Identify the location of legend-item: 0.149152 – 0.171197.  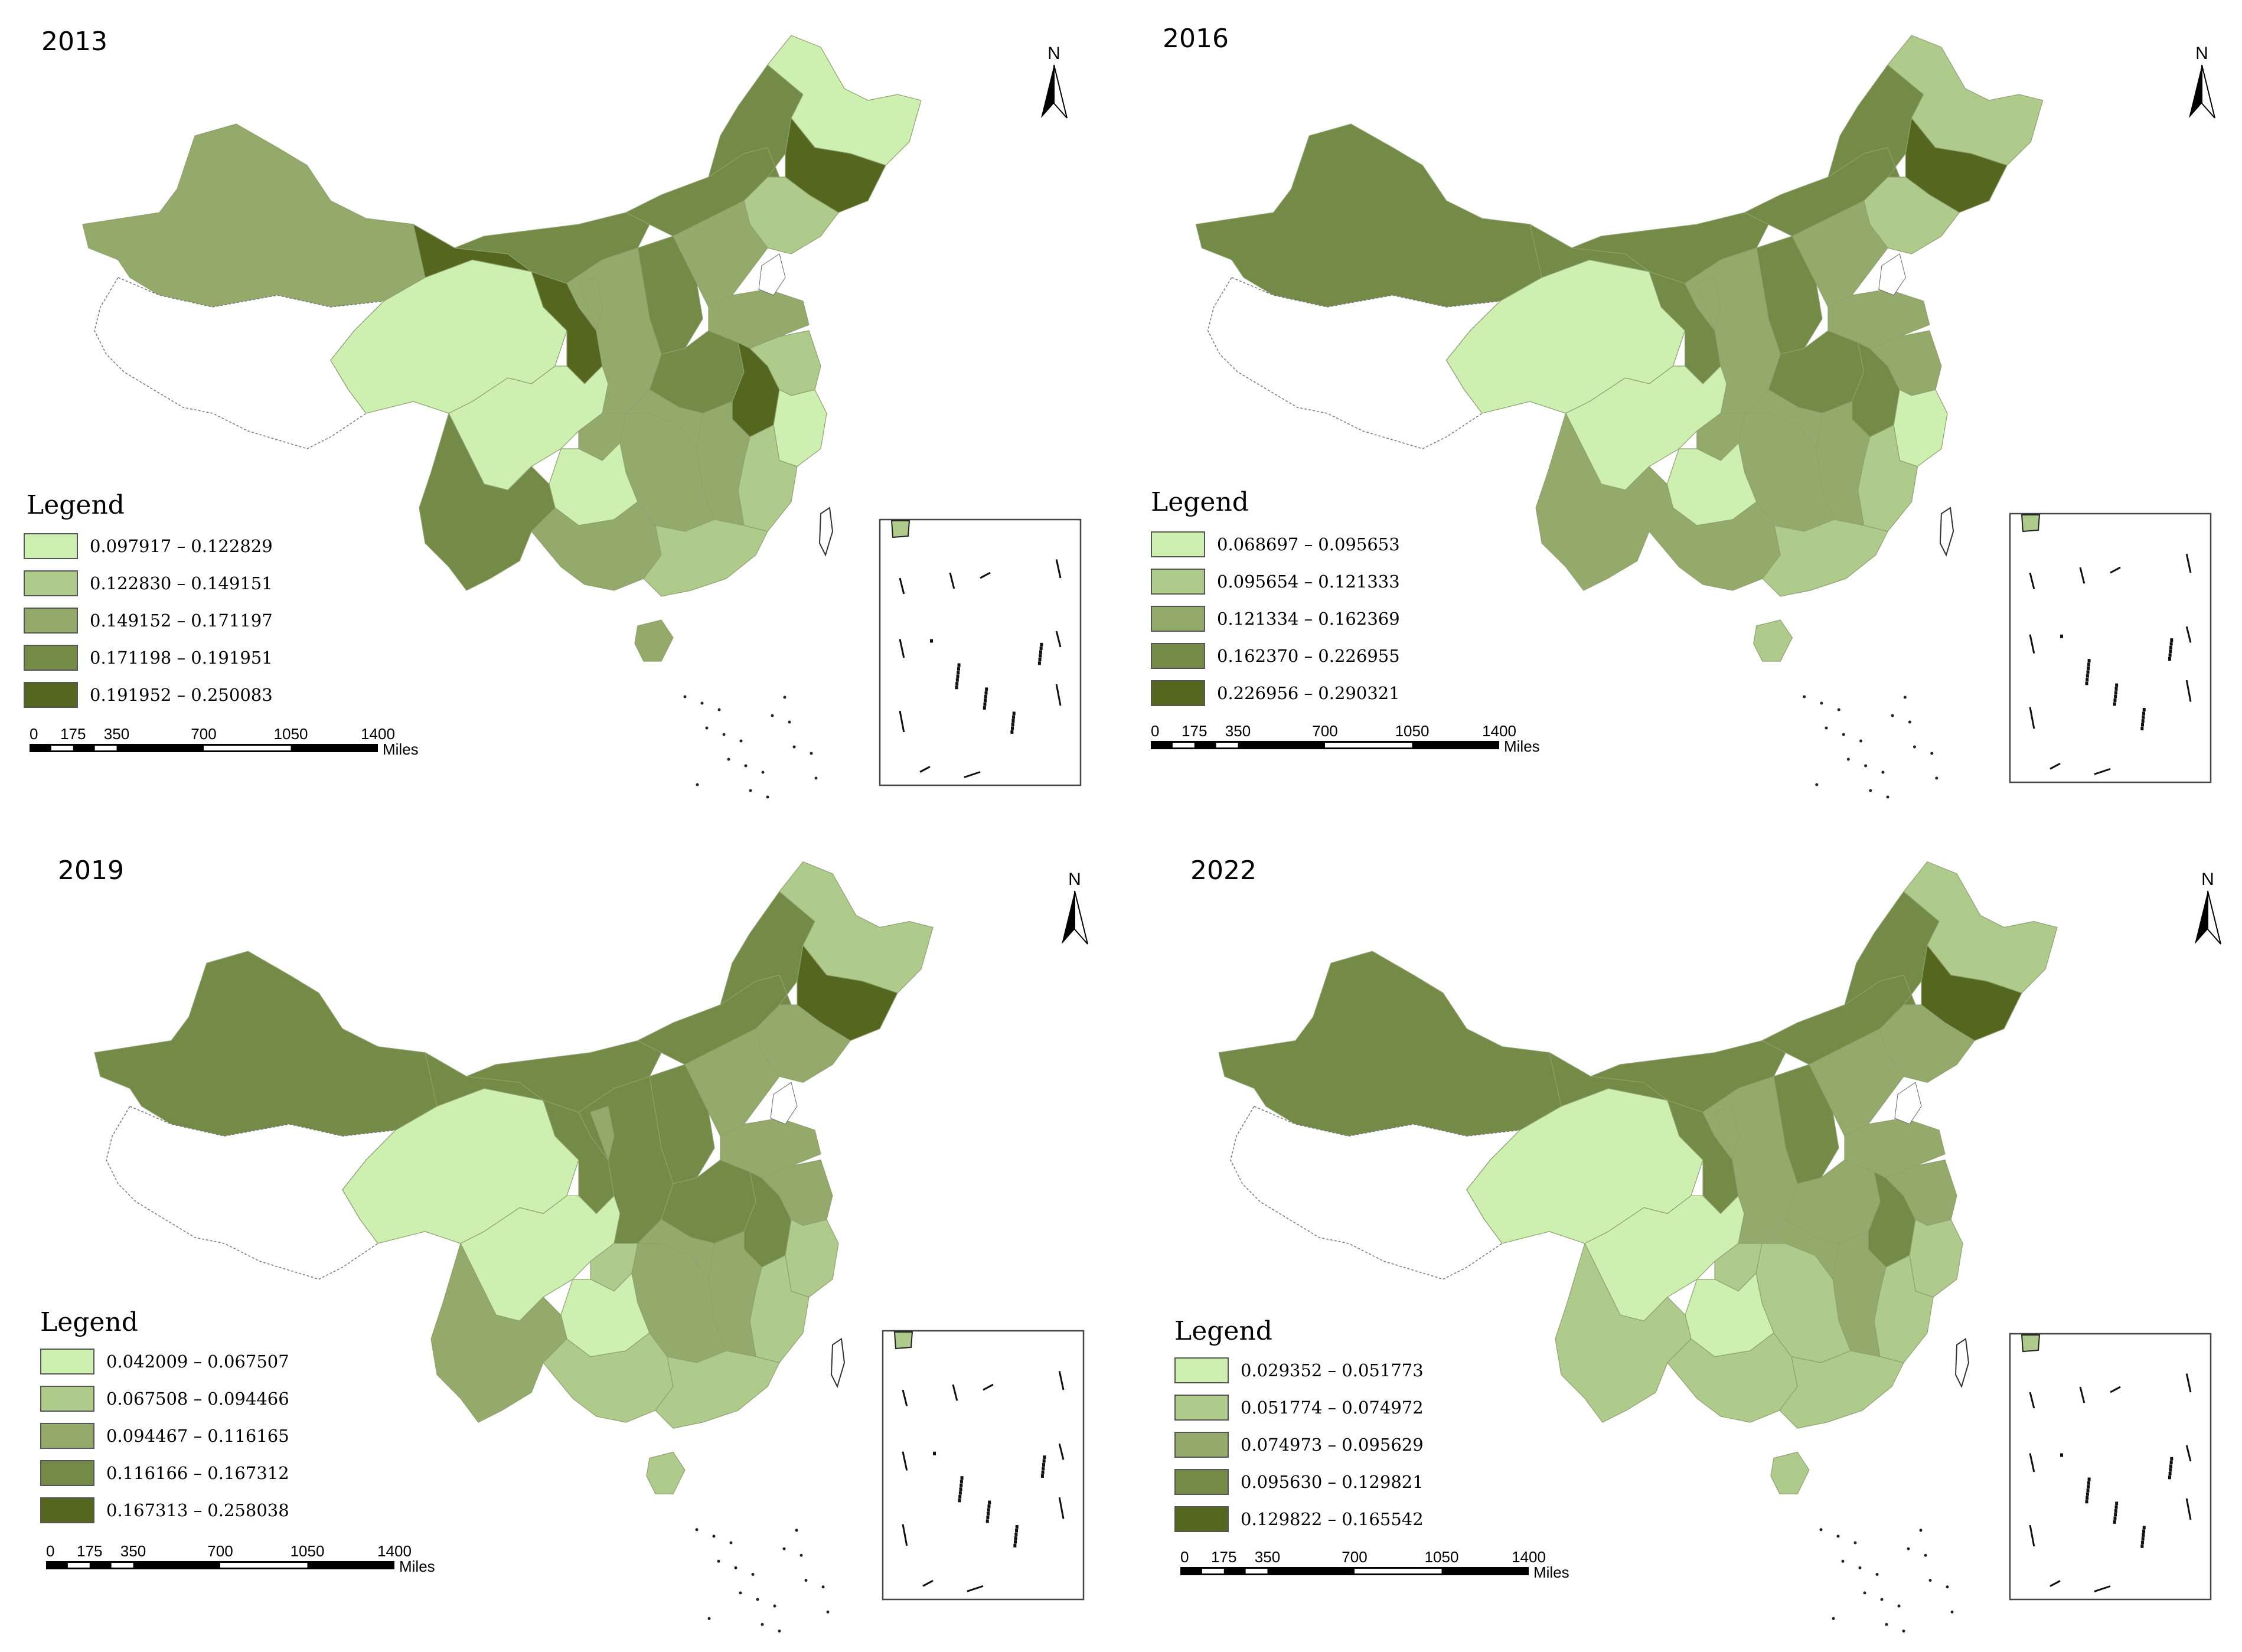
(148, 621).